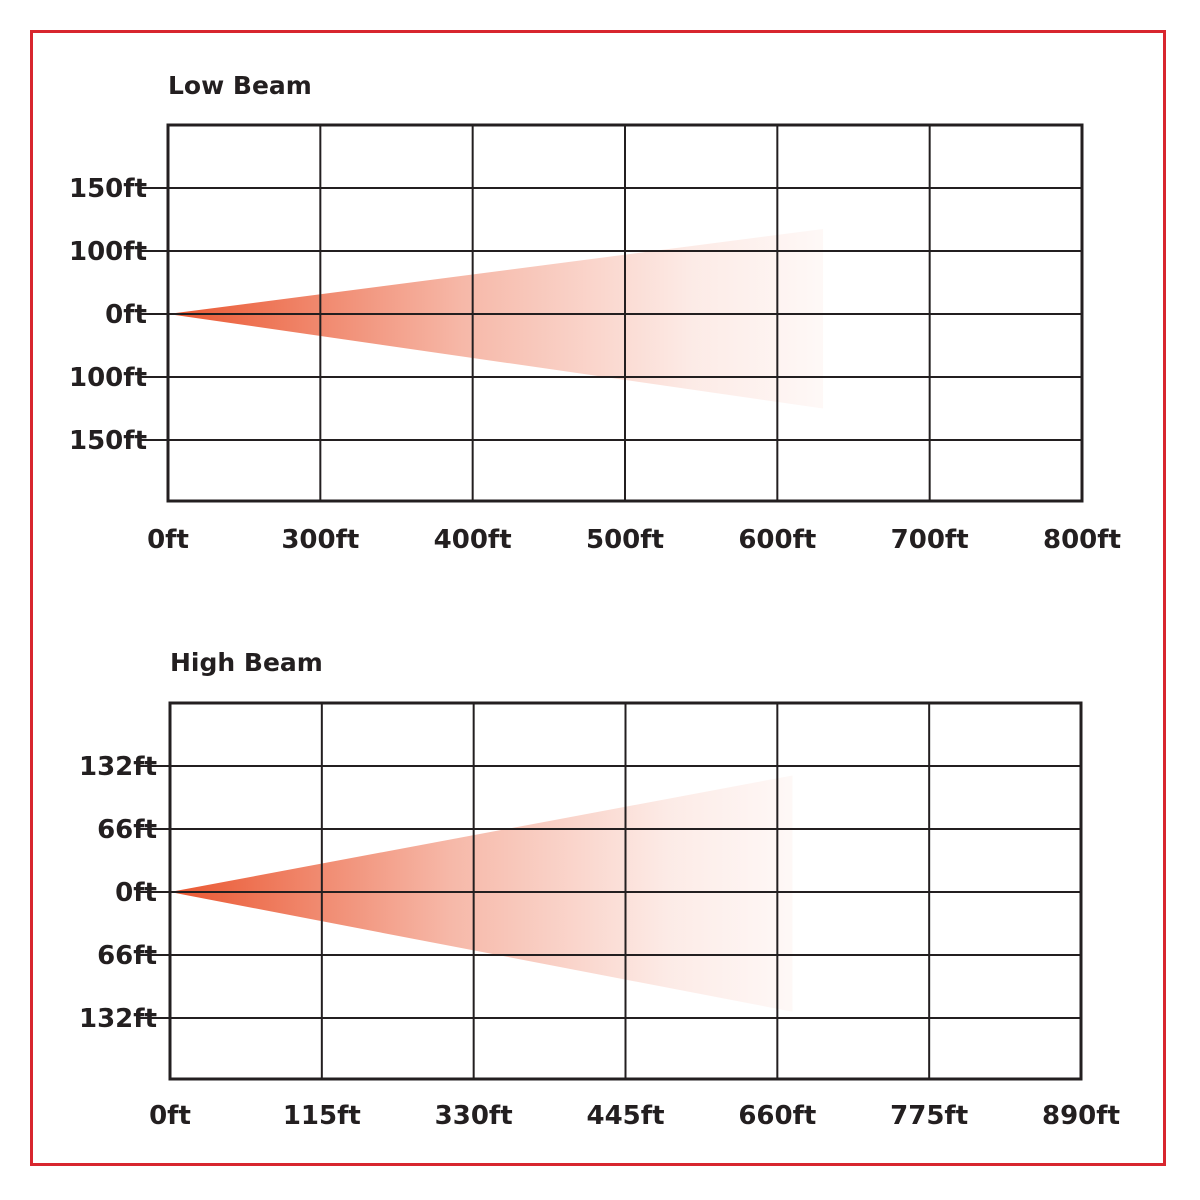  Describe the element at coordinates (1081, 1116) in the screenshot. I see `x-tick-label: 890ft` at that location.